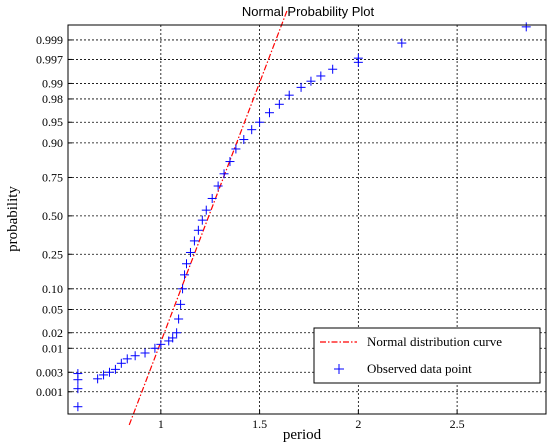  I want to click on x-axis-label: period, so click(302, 435).